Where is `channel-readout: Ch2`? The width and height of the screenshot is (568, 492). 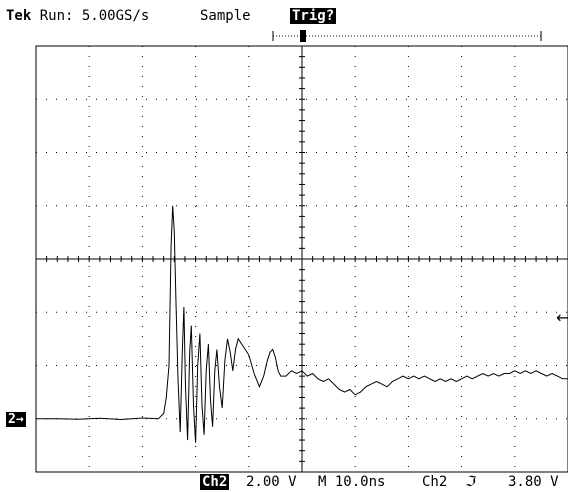
channel-readout: Ch2 is located at coordinates (215, 482).